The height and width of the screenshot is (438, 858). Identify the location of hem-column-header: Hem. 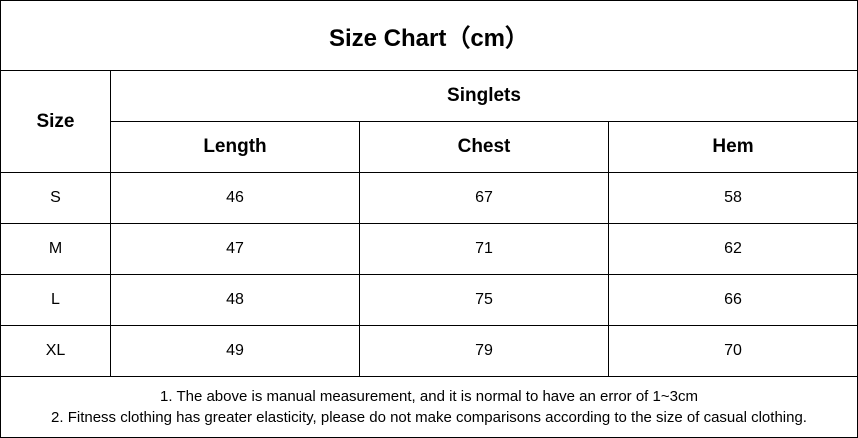
(733, 147).